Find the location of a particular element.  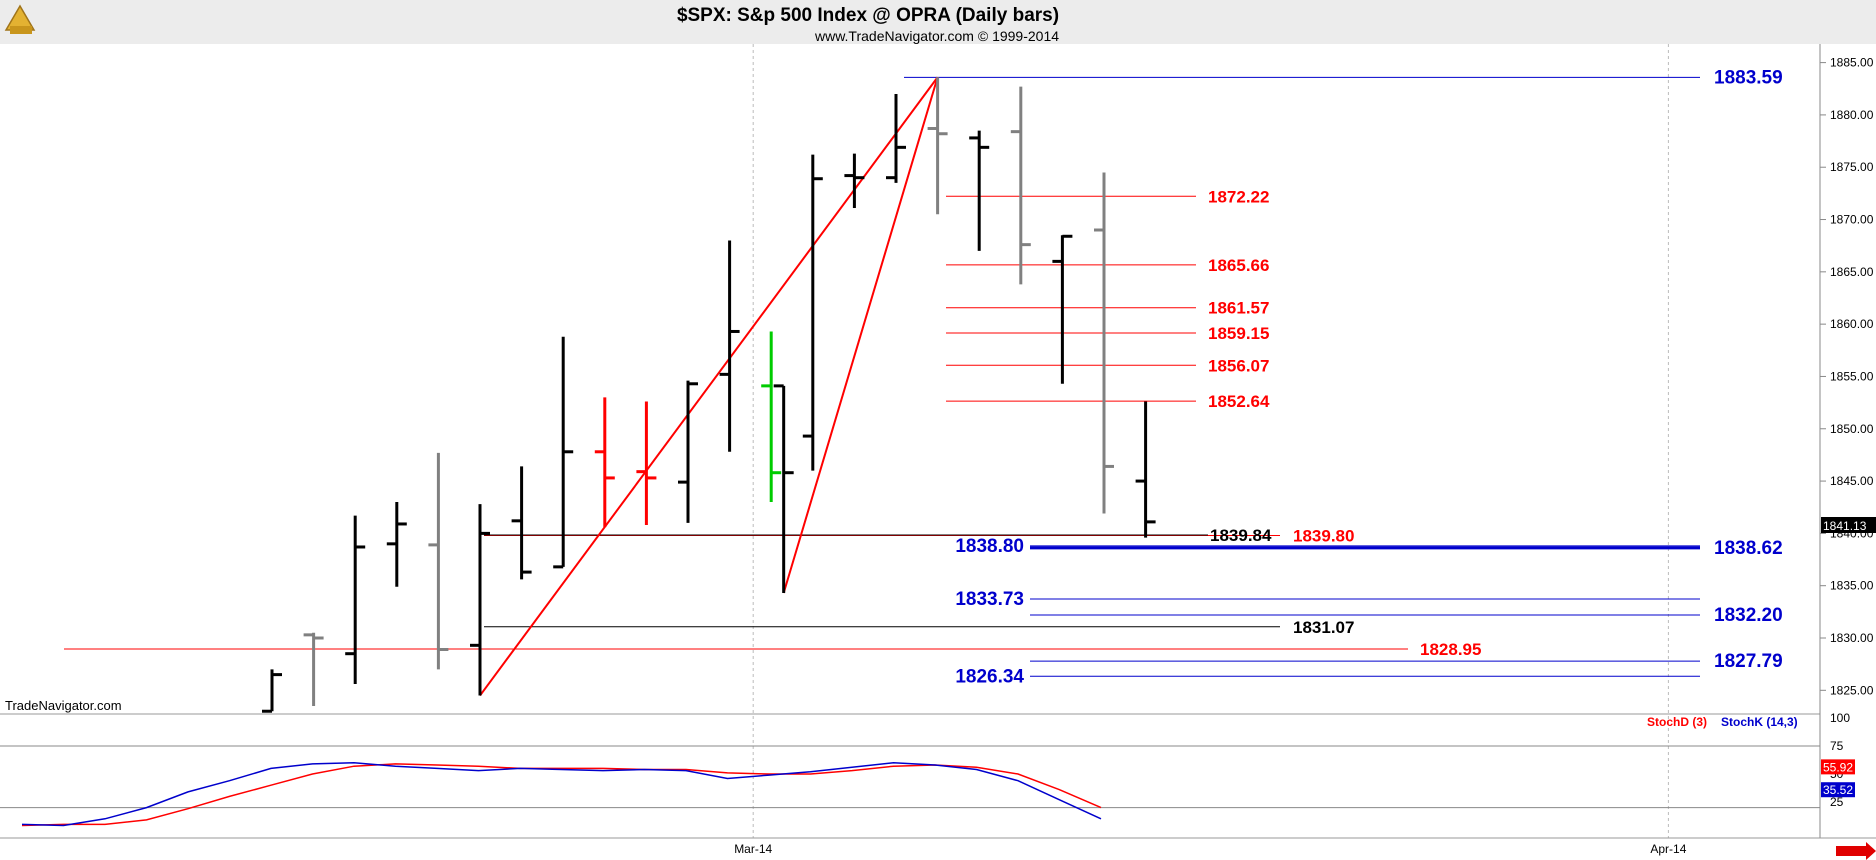

stoch-tick-label: 100 is located at coordinates (1840, 718).